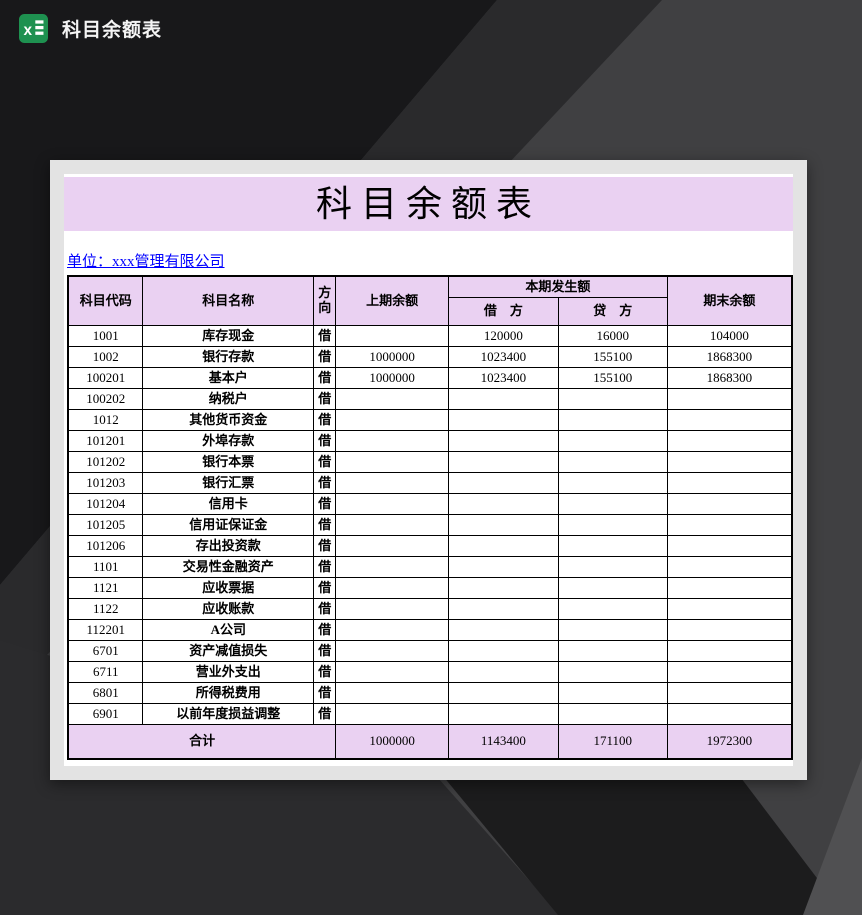  I want to click on cell-name: 库存现金, so click(228, 336).